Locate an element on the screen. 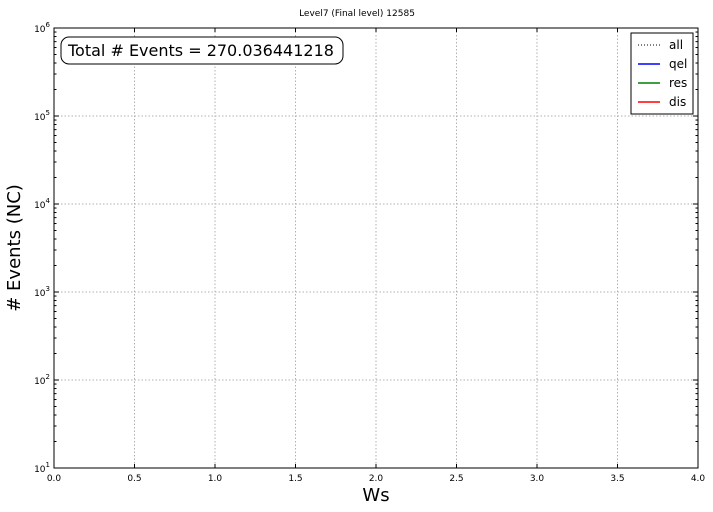 The width and height of the screenshot is (713, 512). x-tick-label: 1.0 is located at coordinates (215, 479).